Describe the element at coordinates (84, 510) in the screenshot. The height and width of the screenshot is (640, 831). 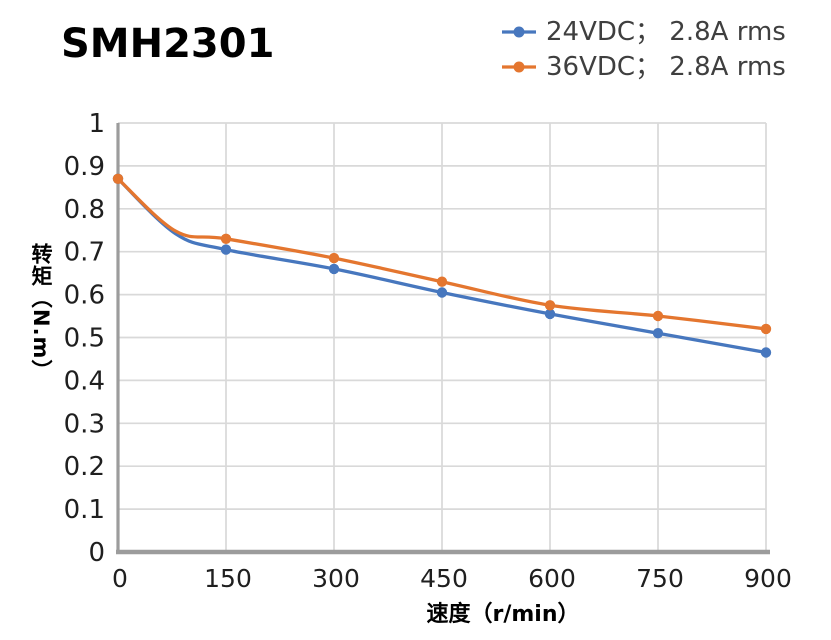
I see `svg-text: 0.1` at that location.